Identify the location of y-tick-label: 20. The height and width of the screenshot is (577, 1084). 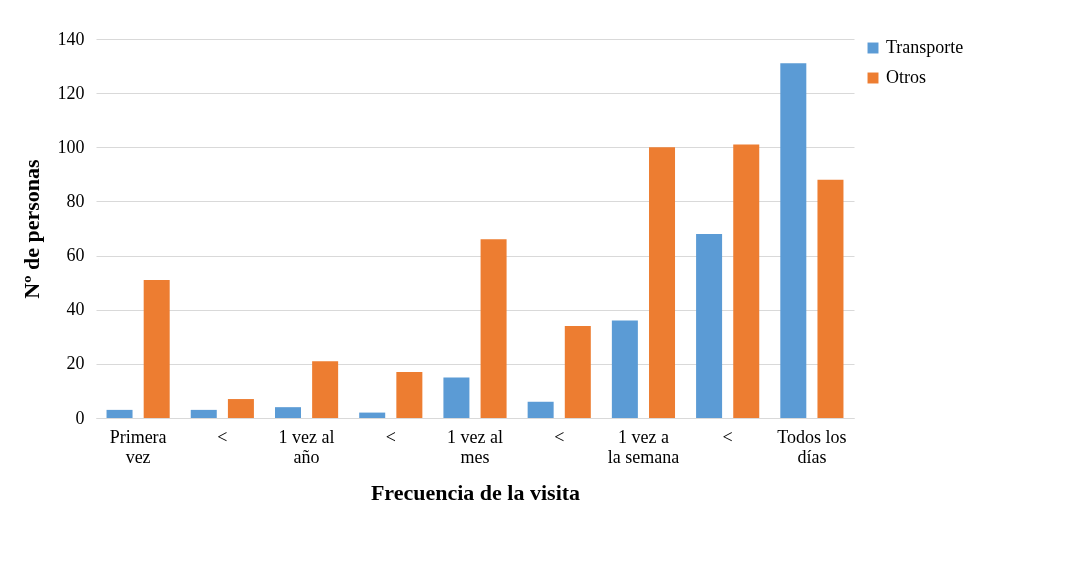
(75, 363).